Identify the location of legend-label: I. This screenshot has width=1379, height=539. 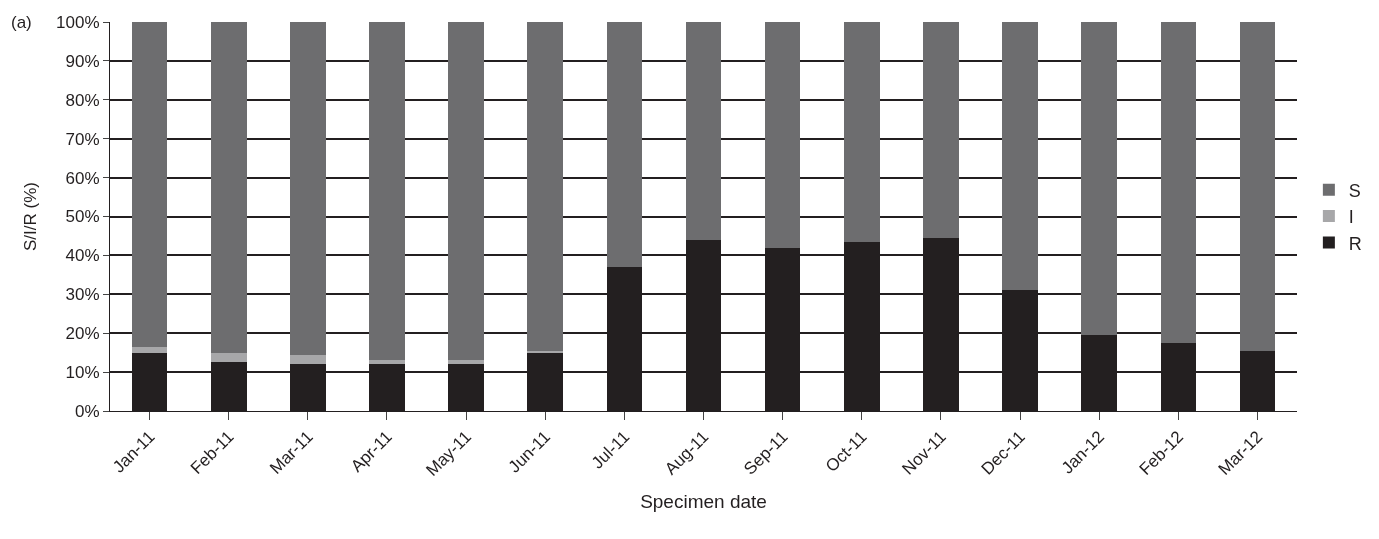
(1351, 217).